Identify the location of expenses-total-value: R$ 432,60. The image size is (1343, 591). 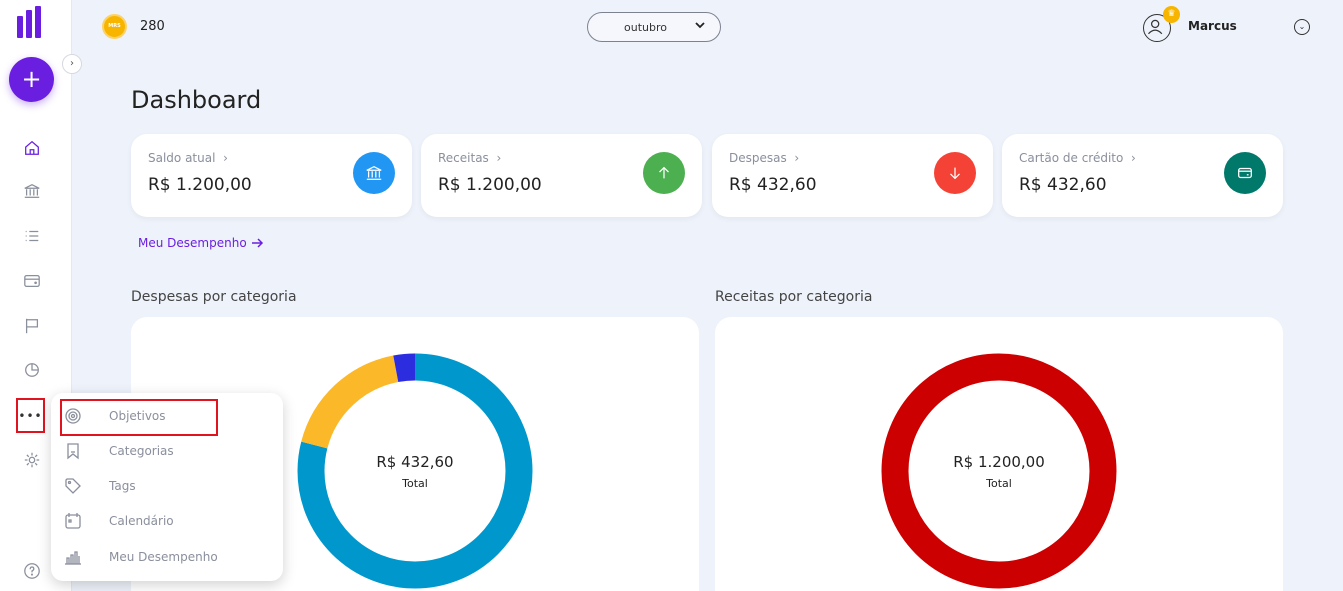
(415, 462).